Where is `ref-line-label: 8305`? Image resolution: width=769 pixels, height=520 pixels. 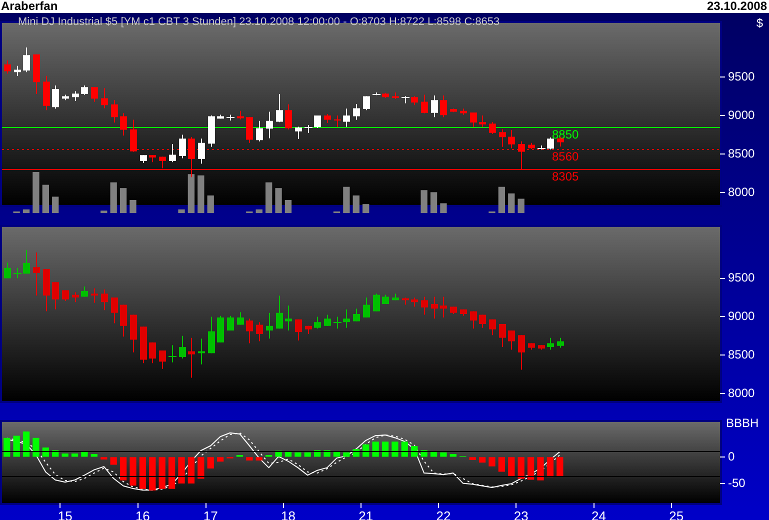 ref-line-label: 8305 is located at coordinates (566, 176).